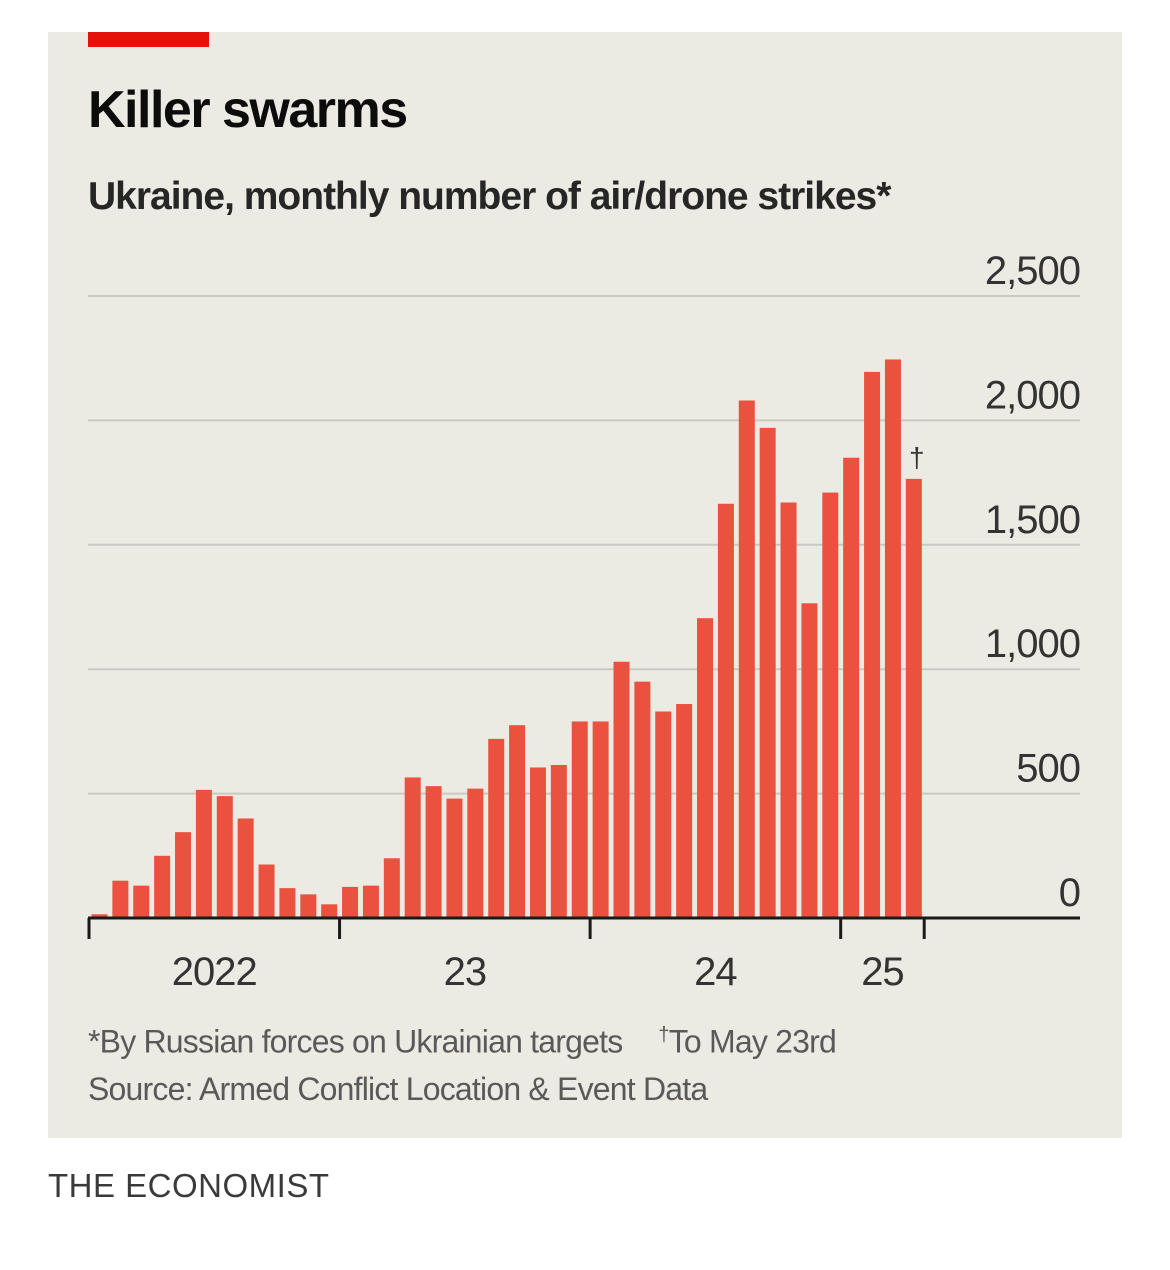 Image resolution: width=1170 pixels, height=1270 pixels. What do you see at coordinates (1032, 644) in the screenshot?
I see `y-tick-label: 1,000` at bounding box center [1032, 644].